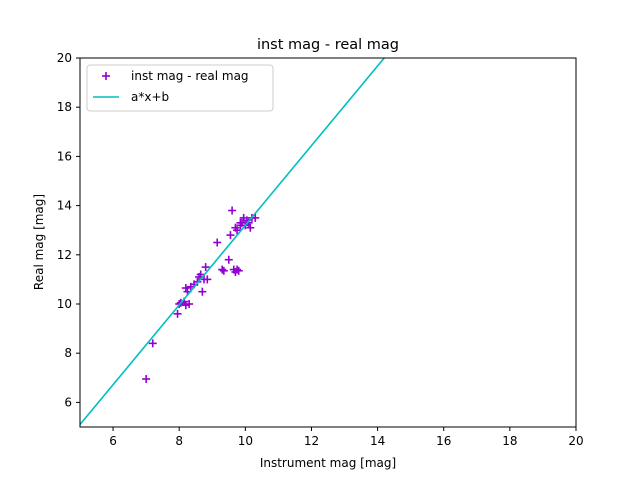 The width and height of the screenshot is (640, 480). Describe the element at coordinates (64, 107) in the screenshot. I see `y-tick-label: 18` at that location.